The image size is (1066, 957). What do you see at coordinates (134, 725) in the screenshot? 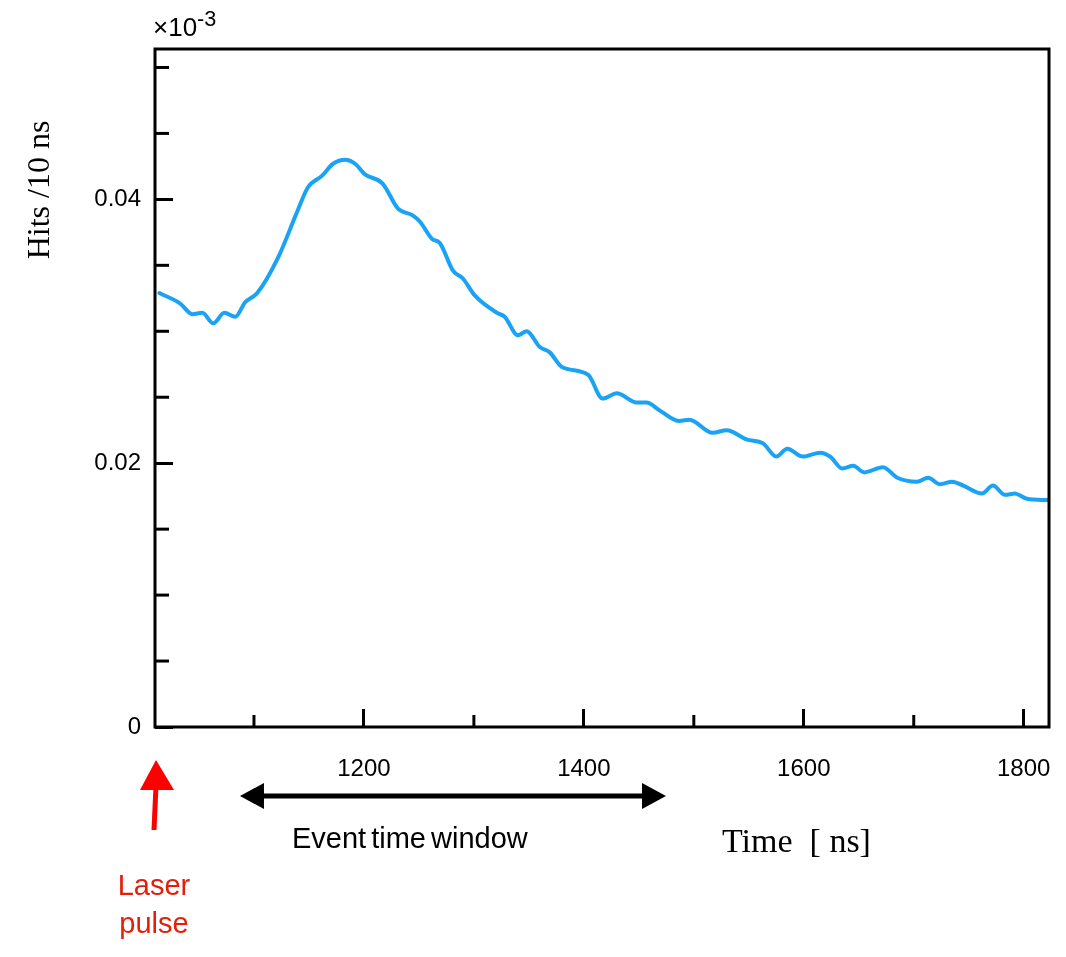
I see `y-tick-label: 0` at bounding box center [134, 725].